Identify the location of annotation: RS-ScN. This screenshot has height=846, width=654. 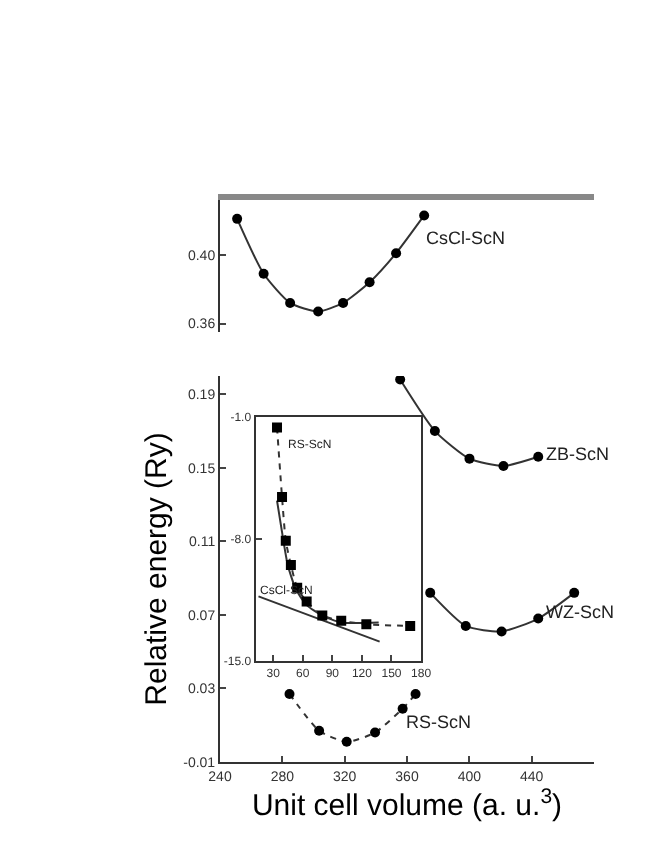
(439, 722).